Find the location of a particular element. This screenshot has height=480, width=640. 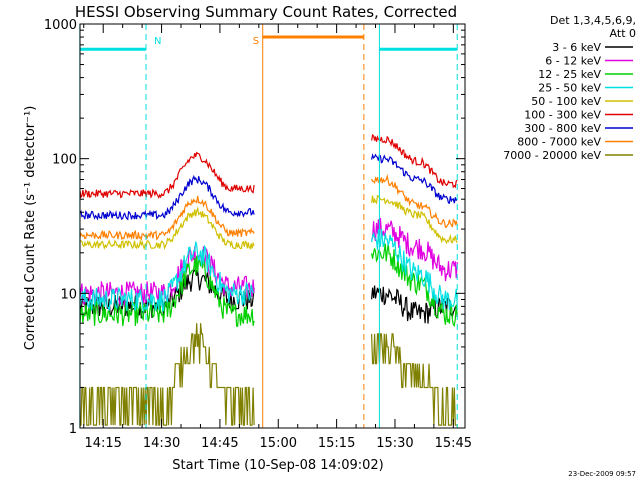

legend-label-300-800-kev: 300 - 800 keV is located at coordinates (562, 128).